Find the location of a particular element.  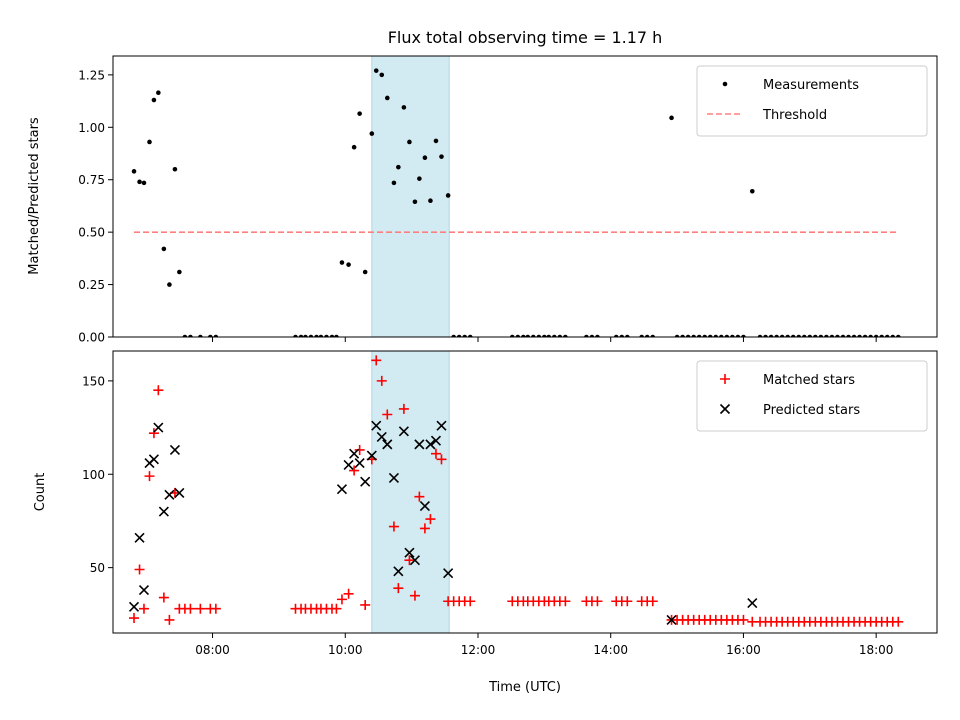

chart-title: Flux total observing time = 1.17 h is located at coordinates (525, 37).